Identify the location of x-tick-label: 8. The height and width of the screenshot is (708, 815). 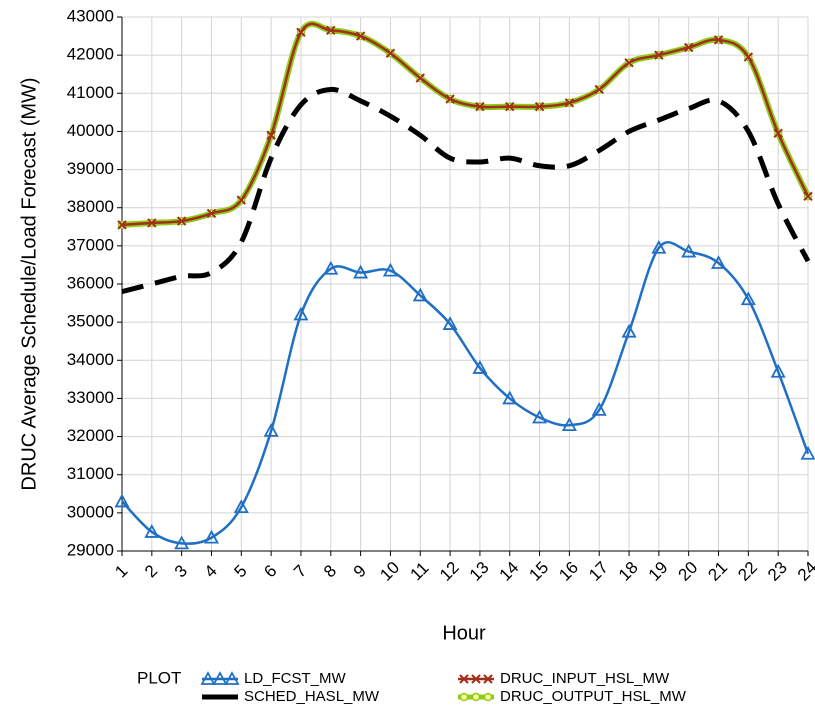
(330, 571).